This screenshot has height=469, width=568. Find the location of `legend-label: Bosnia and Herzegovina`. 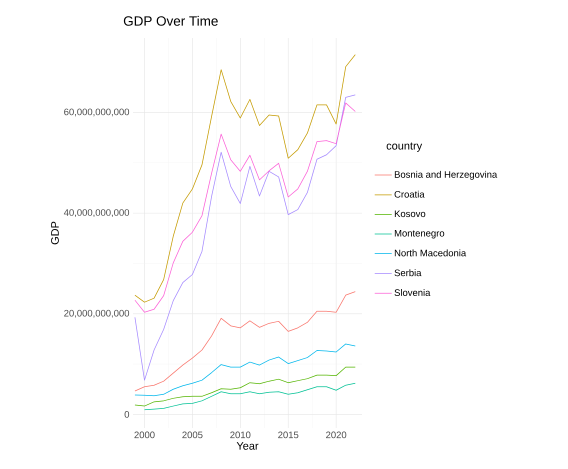

legend-label: Bosnia and Herzegovina is located at coordinates (446, 175).